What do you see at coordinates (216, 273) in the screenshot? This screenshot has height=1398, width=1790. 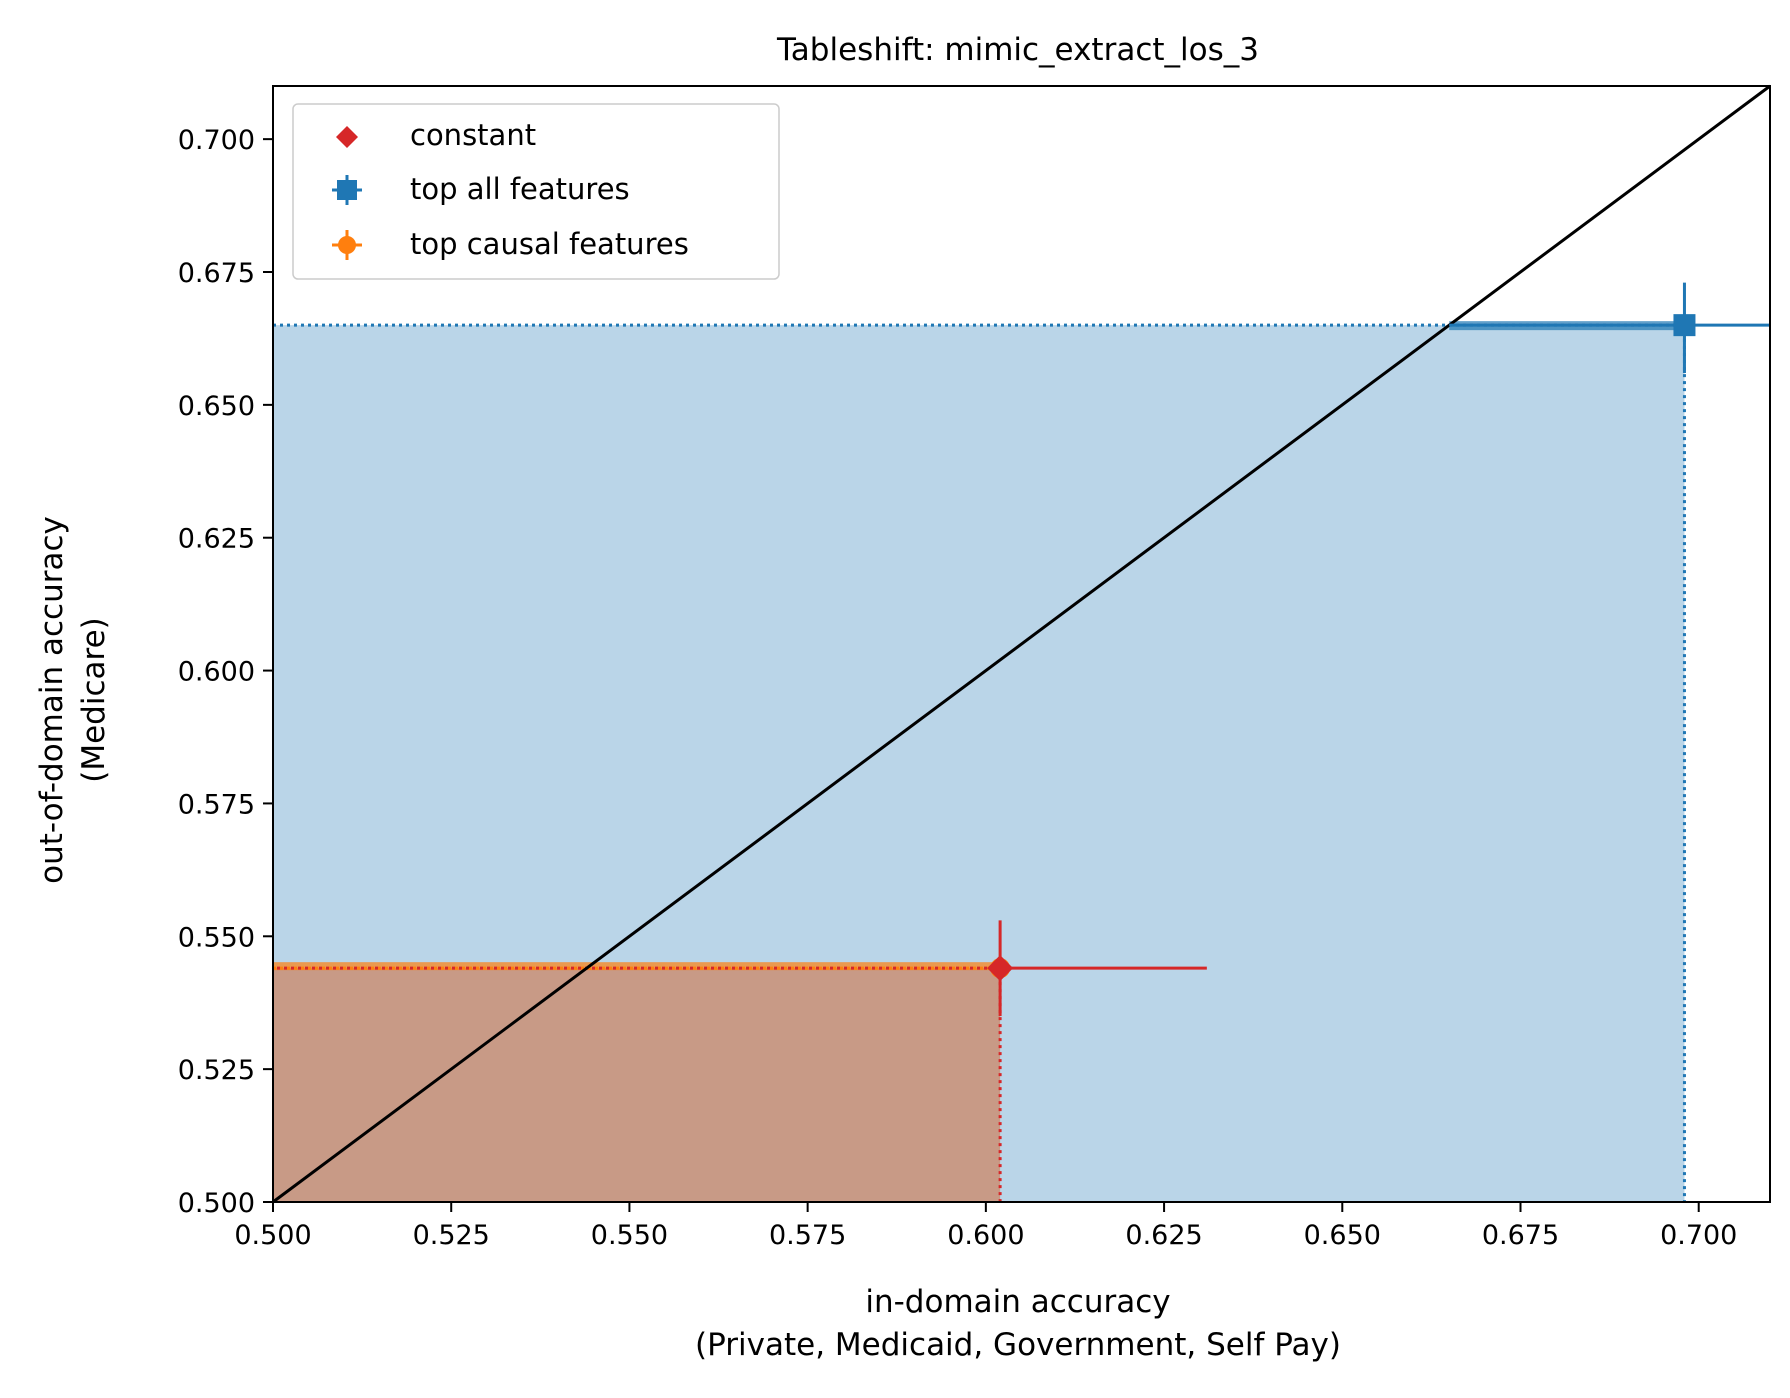 I see `y-tick-label-7: 0.675` at bounding box center [216, 273].